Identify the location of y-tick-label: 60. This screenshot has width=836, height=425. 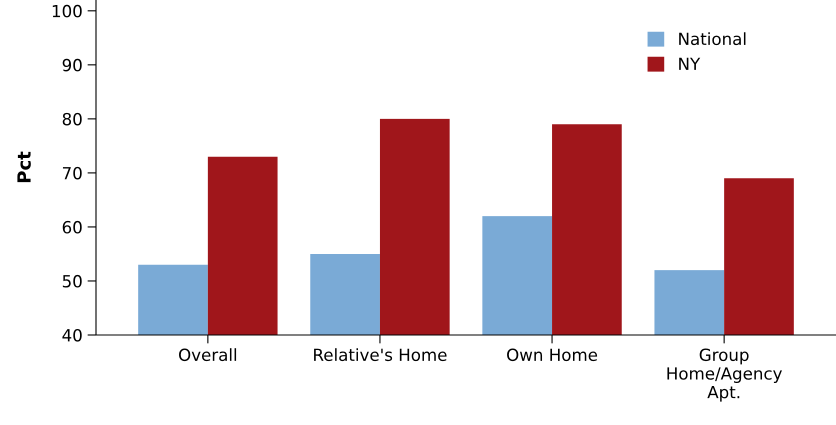
(72, 227).